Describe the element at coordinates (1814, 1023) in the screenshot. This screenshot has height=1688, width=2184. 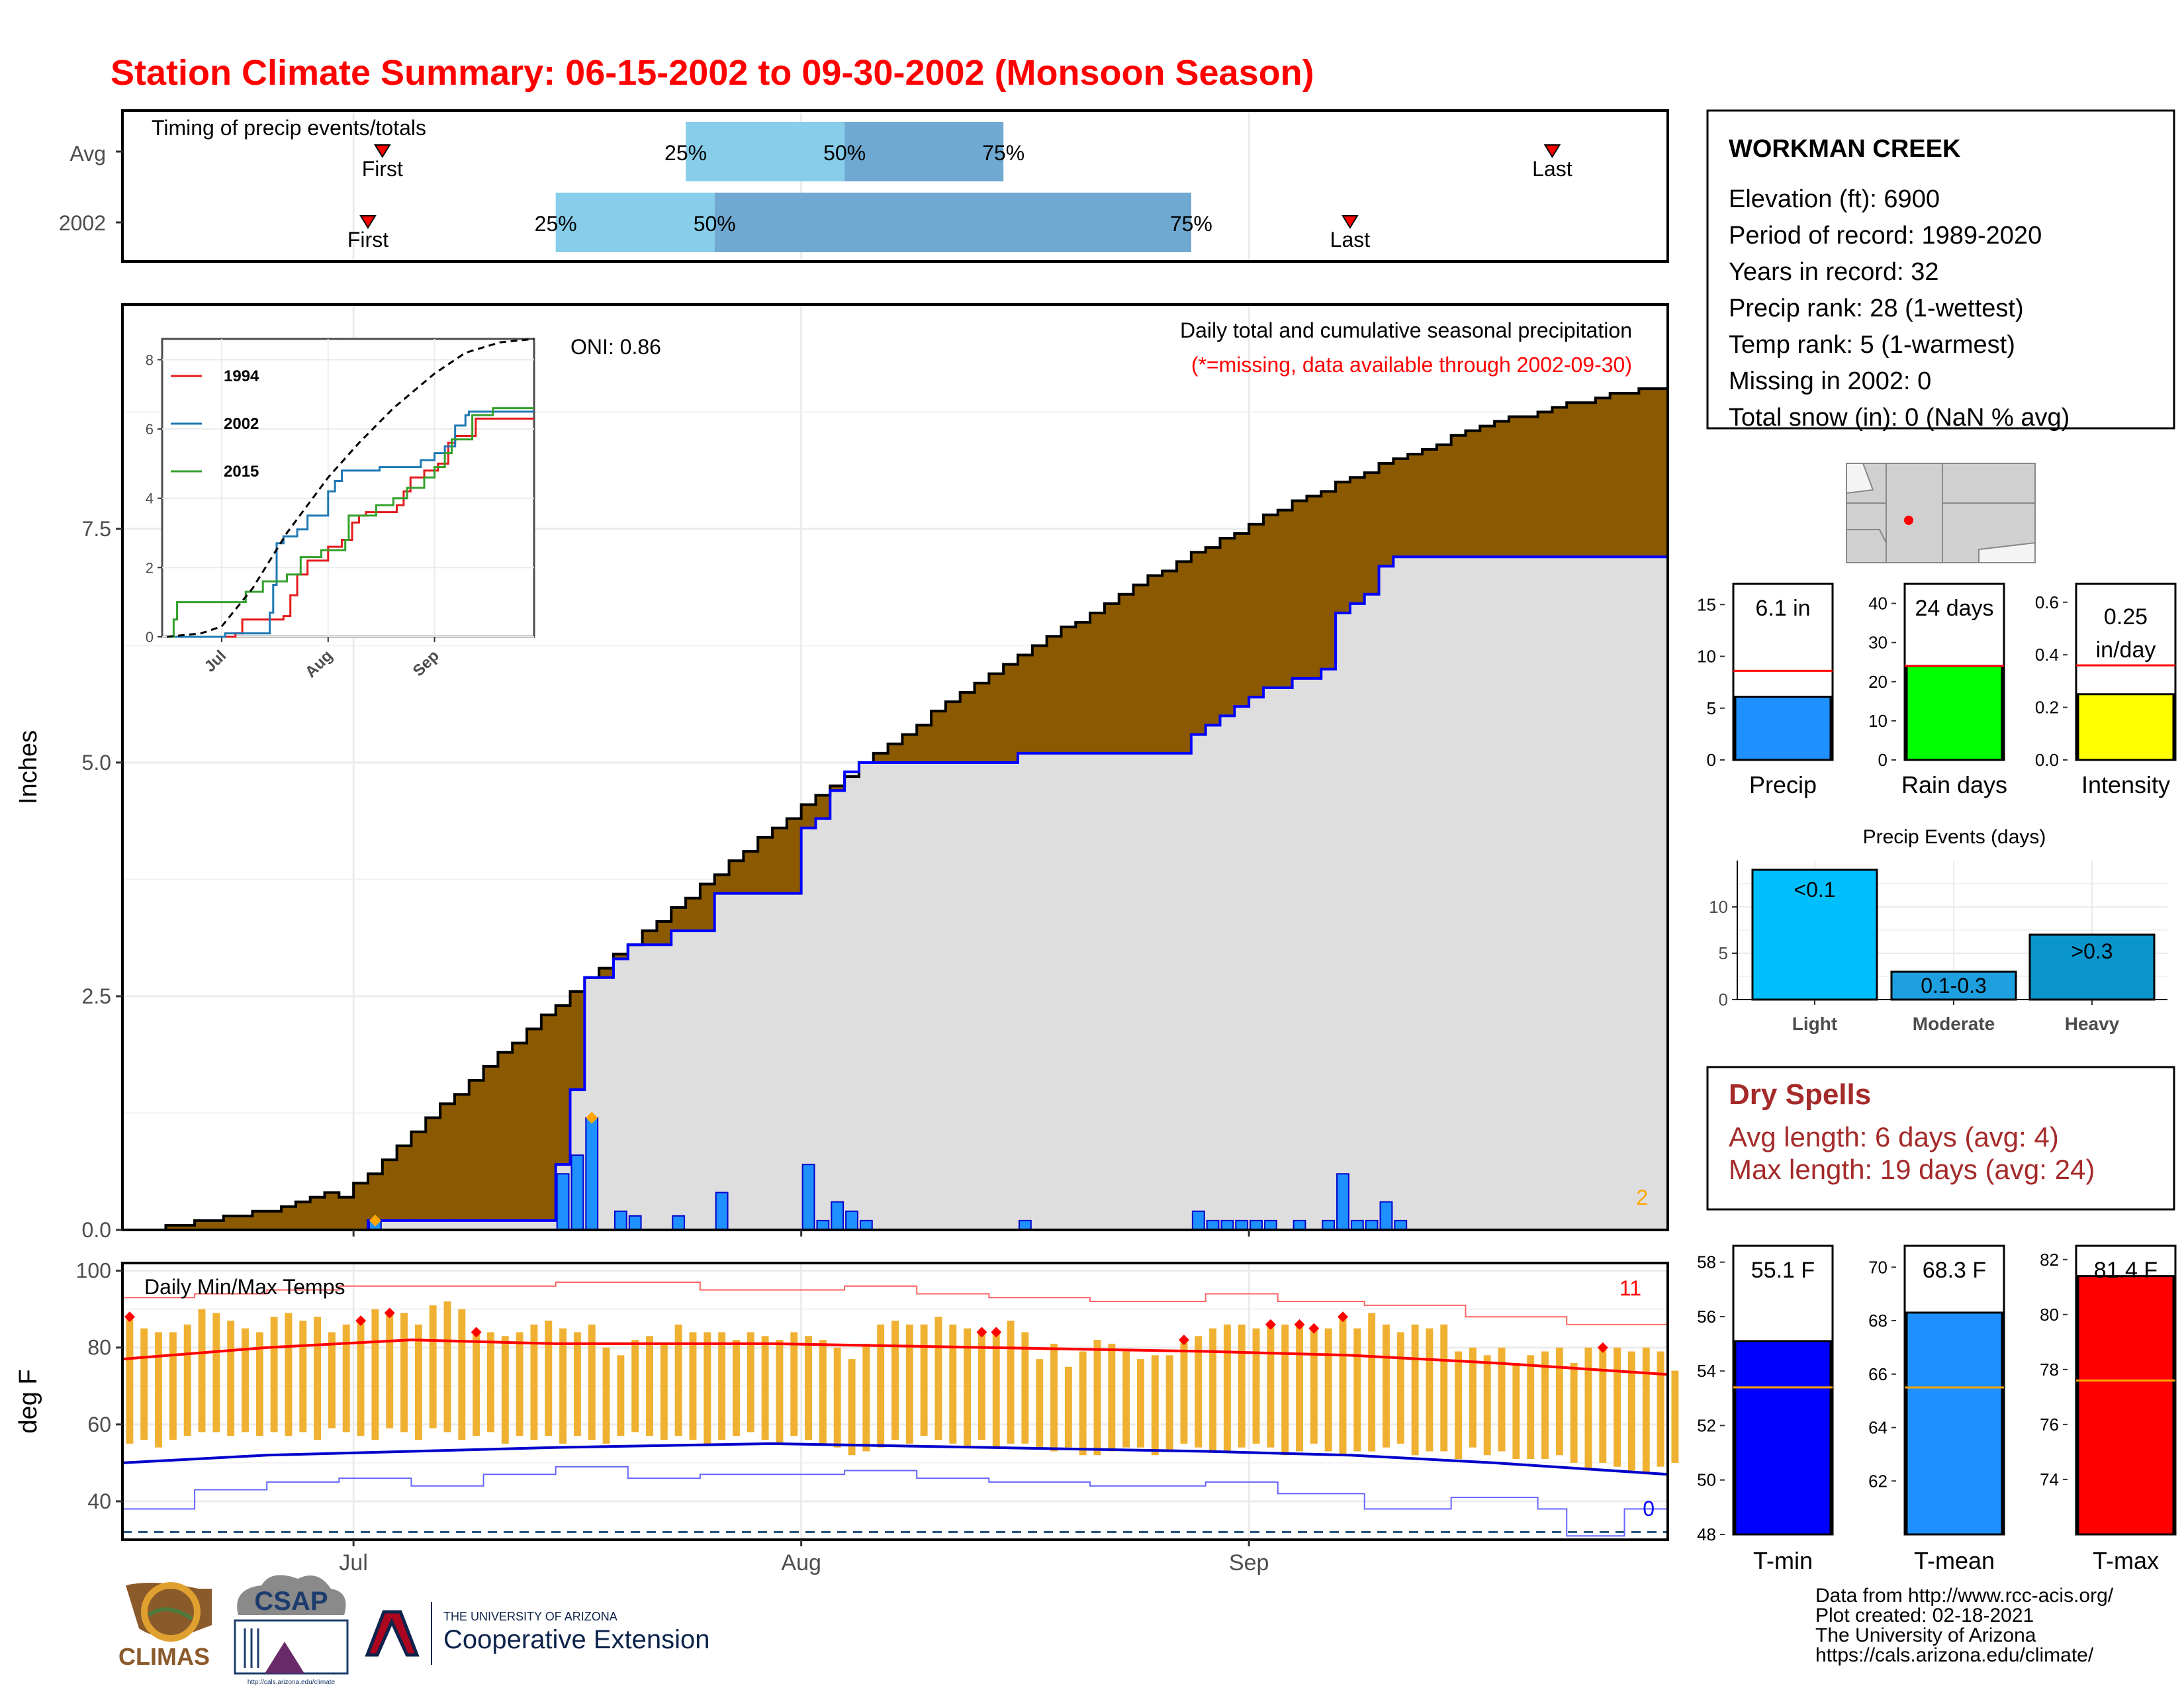
I see `event-name-light: Light` at that location.